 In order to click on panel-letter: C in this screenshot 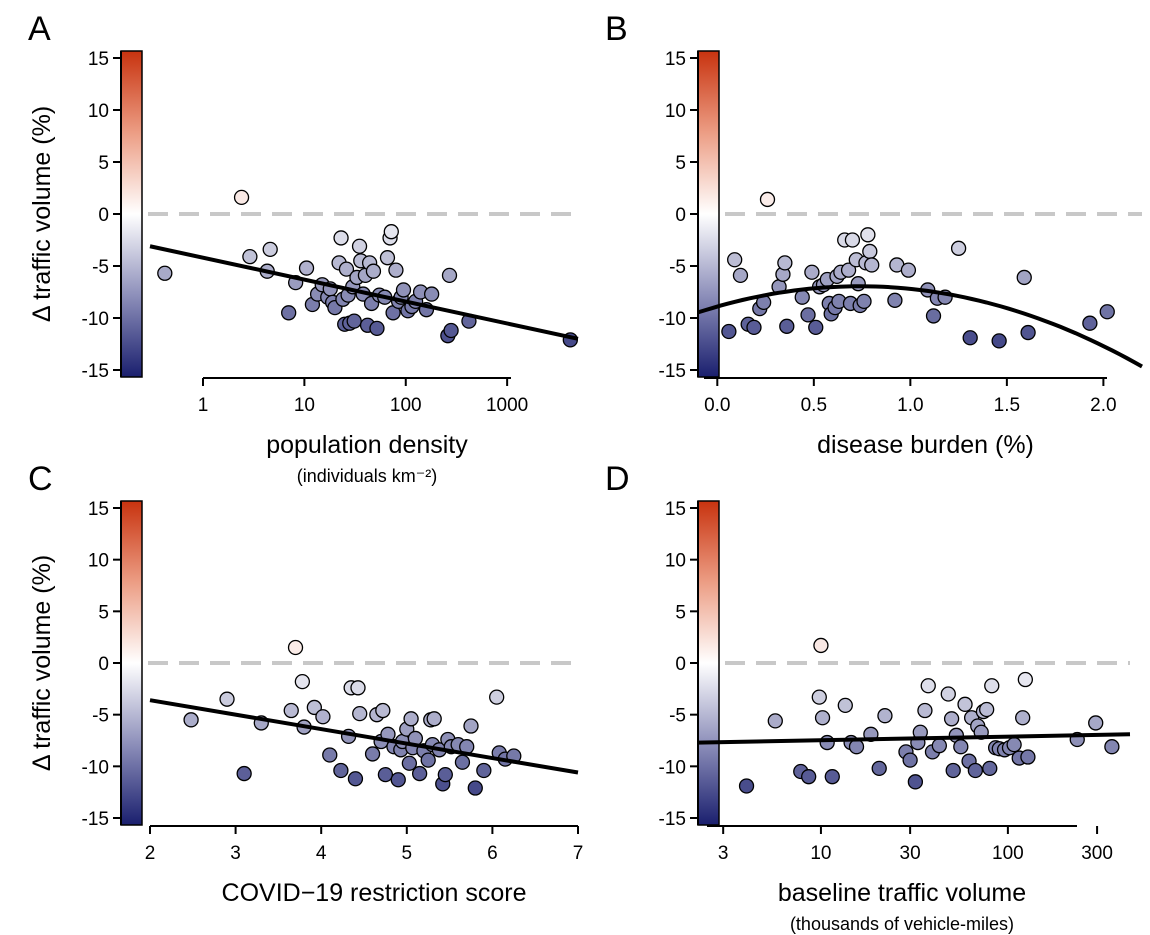, I will do `click(40, 479)`.